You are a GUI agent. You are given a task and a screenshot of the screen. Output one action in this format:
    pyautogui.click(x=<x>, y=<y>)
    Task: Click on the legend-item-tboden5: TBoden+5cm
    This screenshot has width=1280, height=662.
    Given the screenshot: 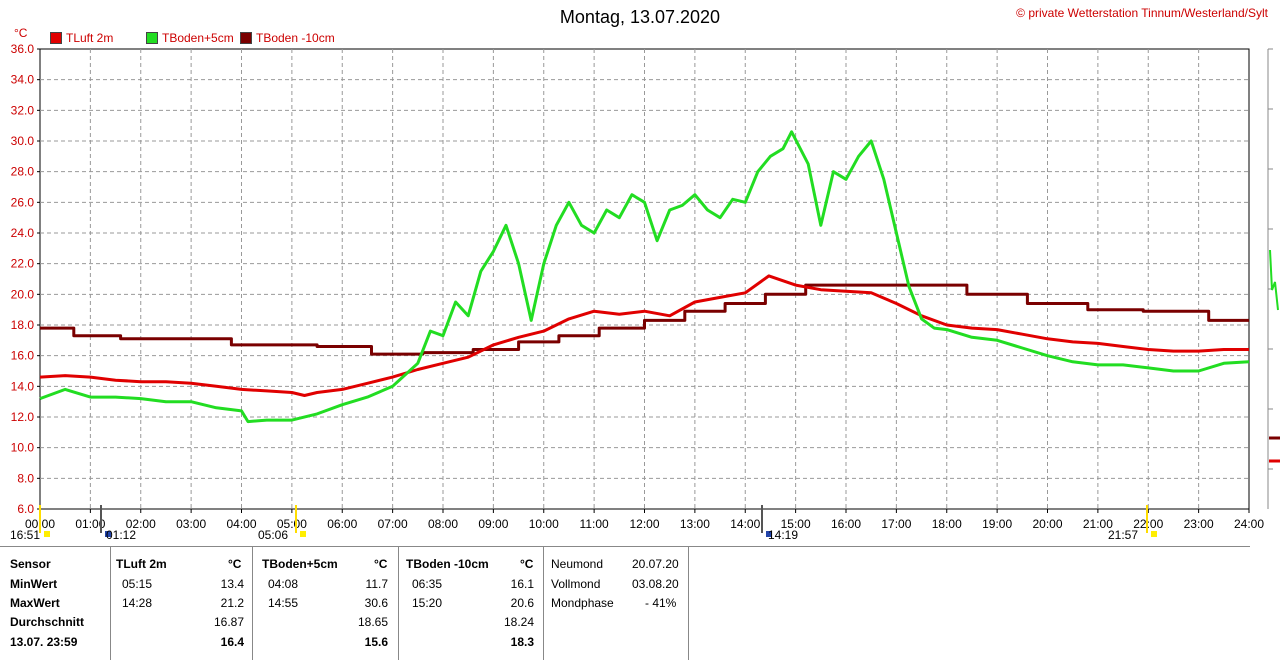 What is the action you would take?
    pyautogui.click(x=190, y=38)
    